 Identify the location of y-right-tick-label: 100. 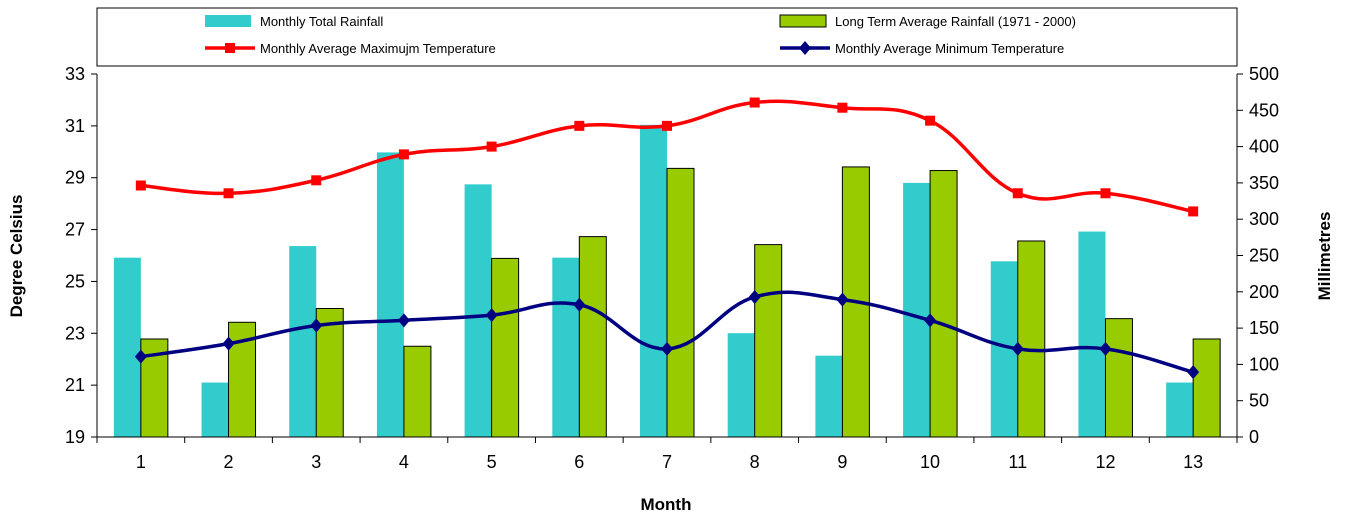
(1264, 364).